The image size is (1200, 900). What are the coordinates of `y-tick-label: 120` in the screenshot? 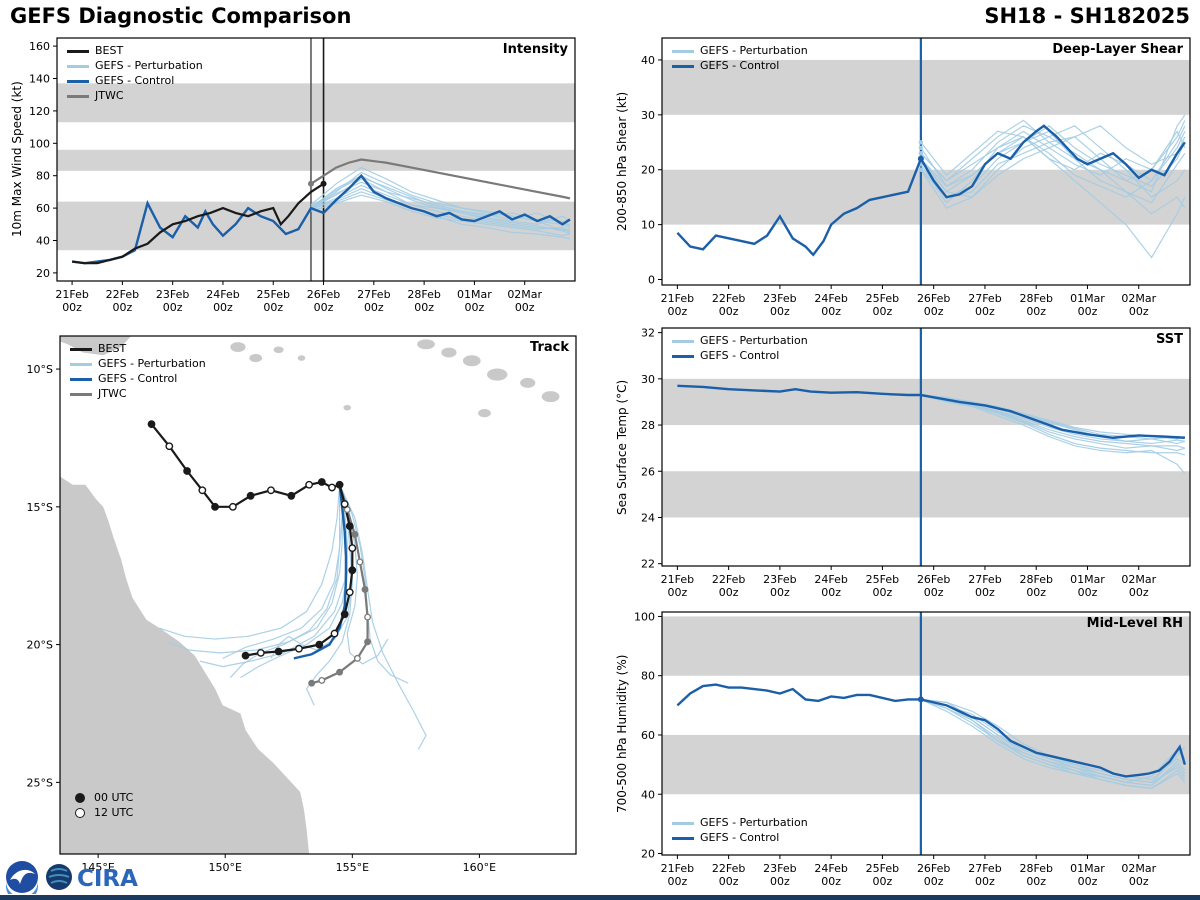 It's located at (39, 111).